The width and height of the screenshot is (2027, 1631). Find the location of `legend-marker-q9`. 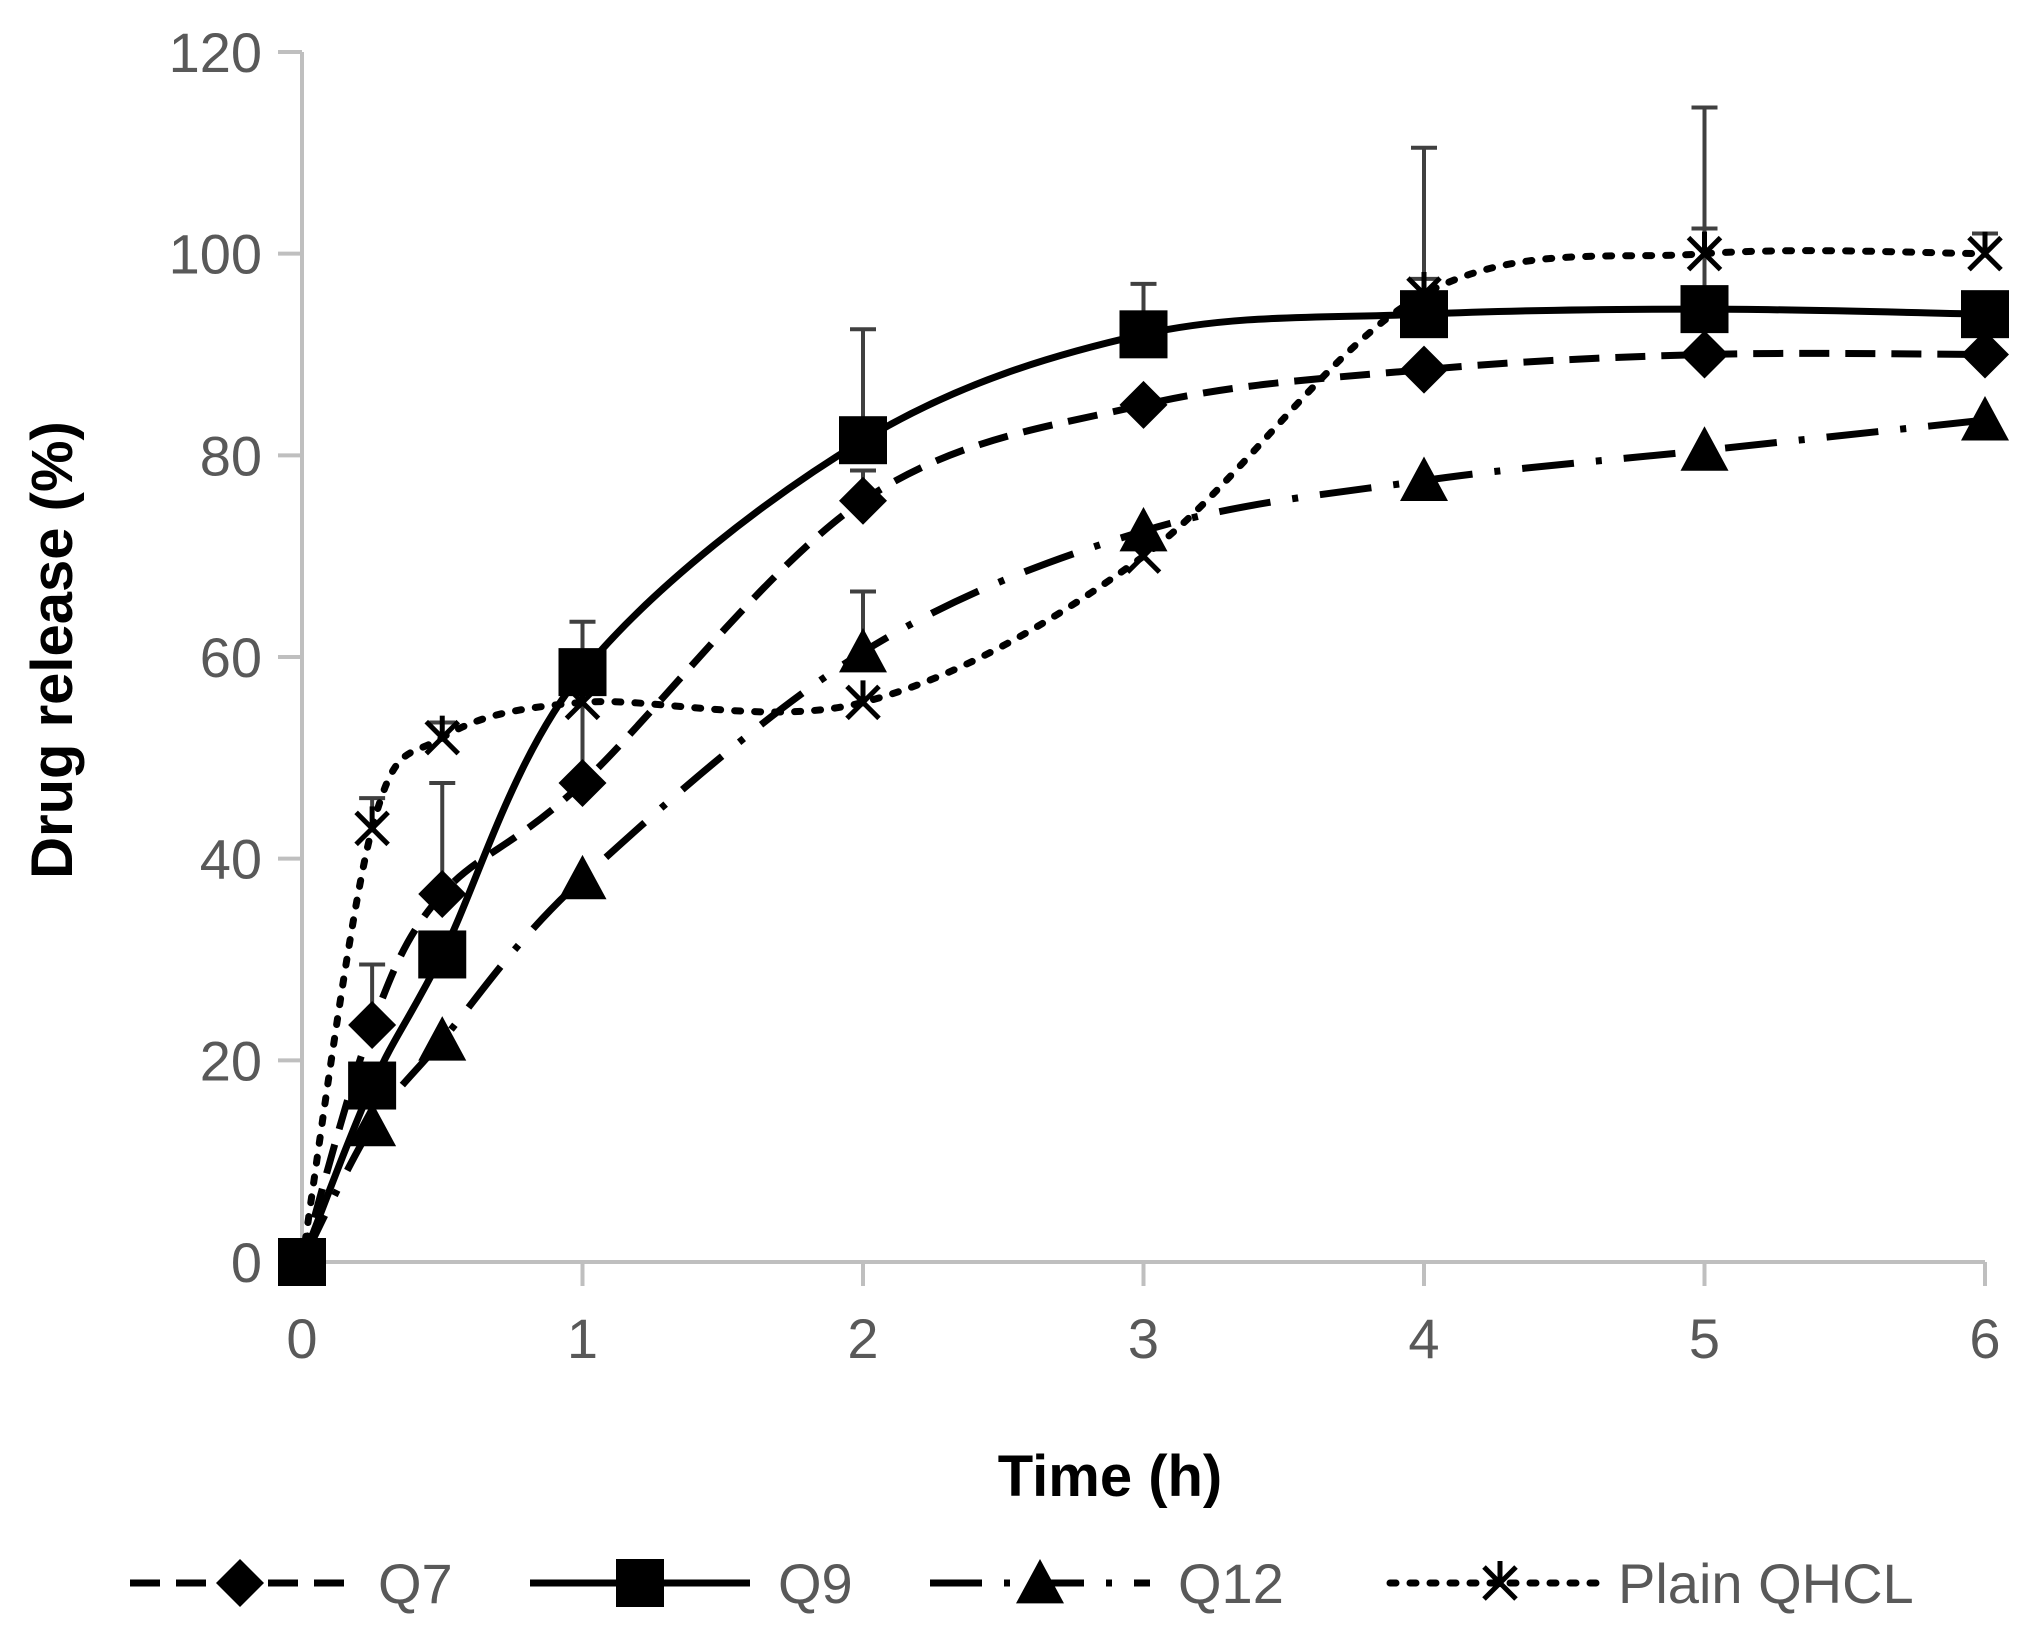

legend-marker-q9 is located at coordinates (640, 1583).